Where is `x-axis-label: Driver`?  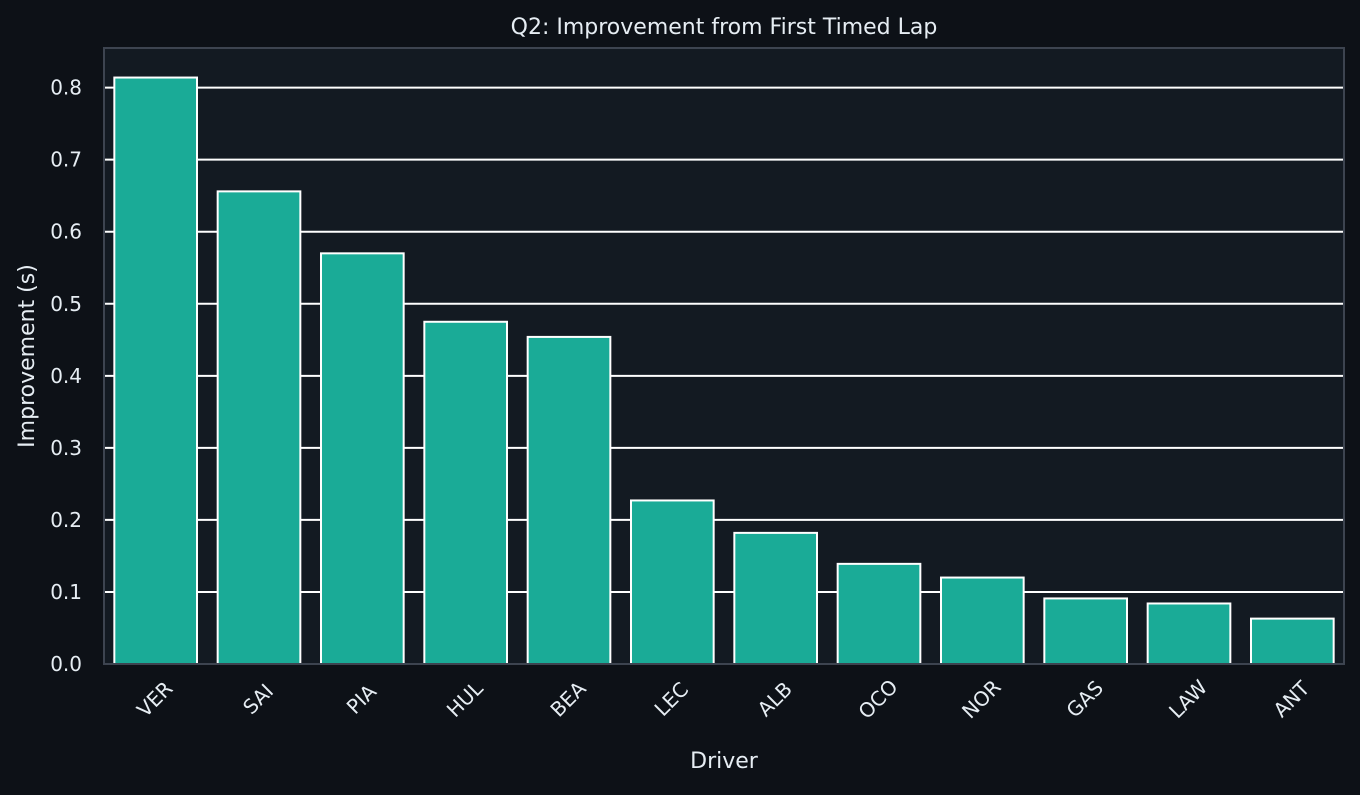 x-axis-label: Driver is located at coordinates (724, 761).